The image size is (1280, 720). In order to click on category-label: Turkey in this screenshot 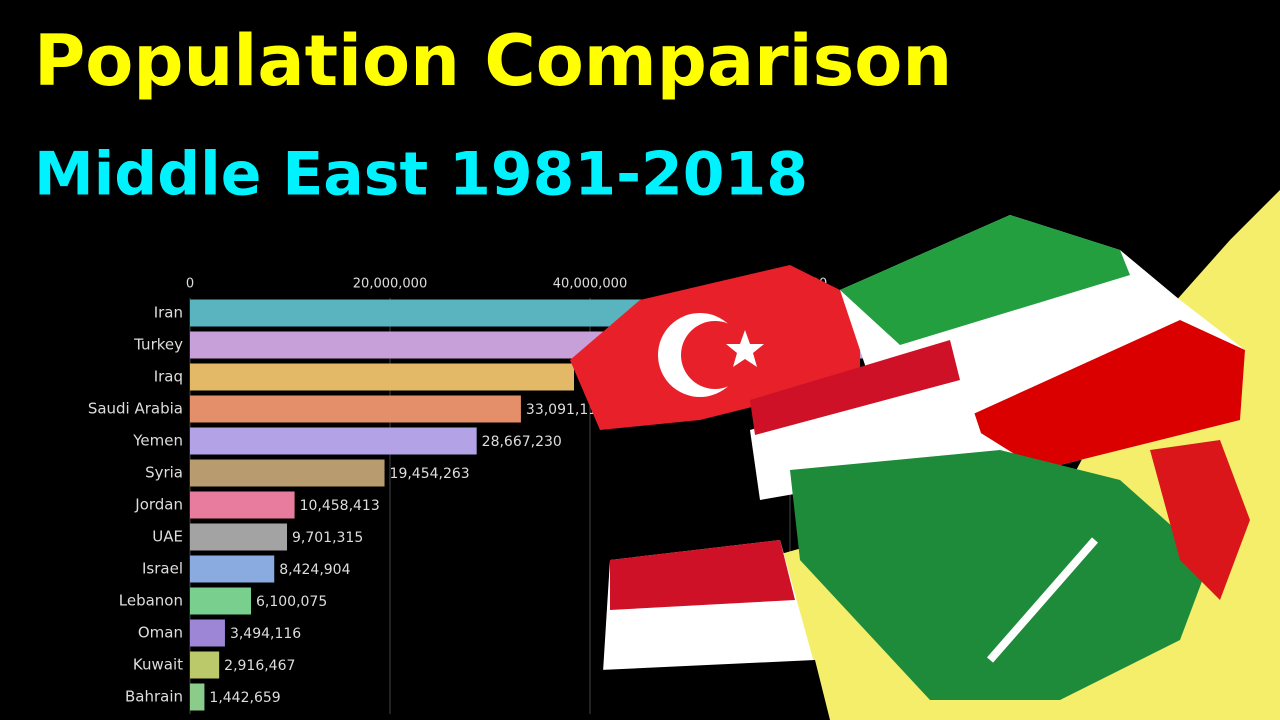, I will do `click(158, 345)`.